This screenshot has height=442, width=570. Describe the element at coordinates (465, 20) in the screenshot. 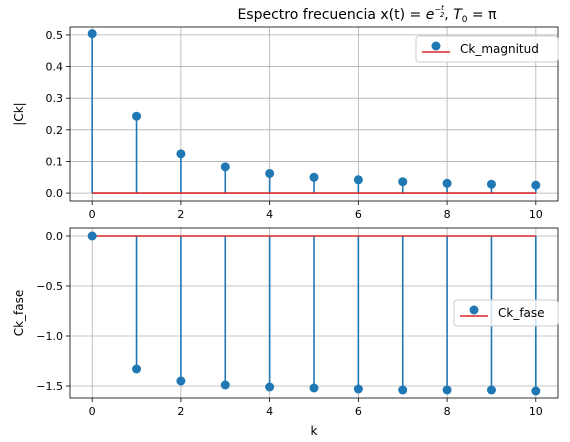

I see `title-T-sub: 0` at that location.